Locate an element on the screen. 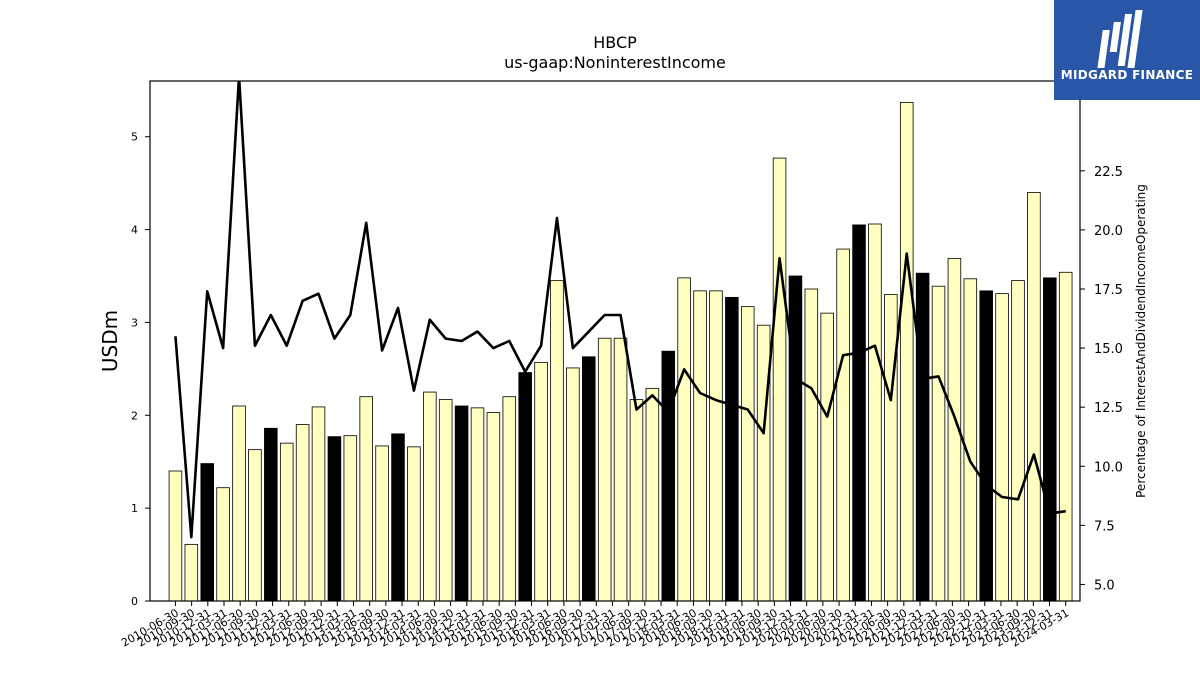  y-right-tick-label: 22.5 is located at coordinates (1108, 172).